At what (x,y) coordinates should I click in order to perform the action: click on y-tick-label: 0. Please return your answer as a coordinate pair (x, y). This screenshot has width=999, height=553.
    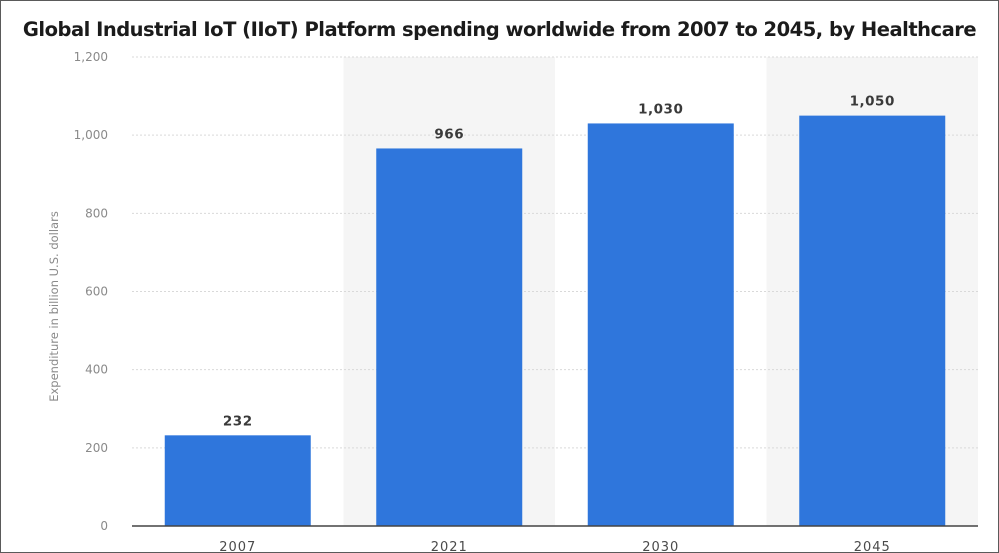
    Looking at the image, I should click on (104, 526).